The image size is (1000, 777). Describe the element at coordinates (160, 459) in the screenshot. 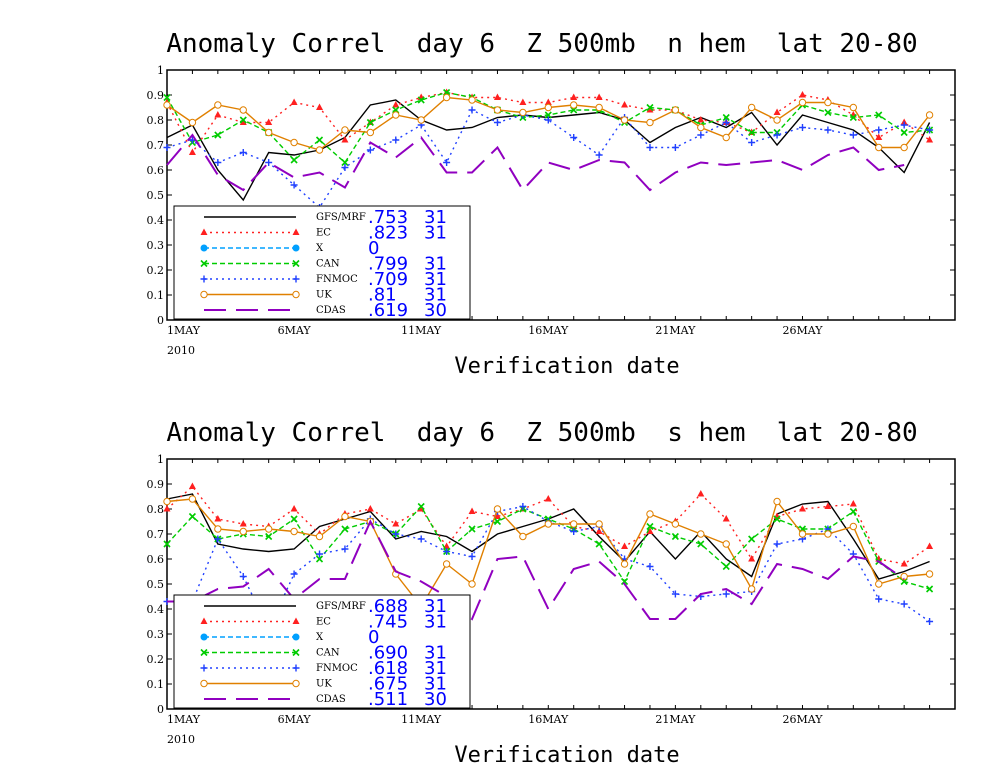

I see `y-tick-label: 1` at that location.